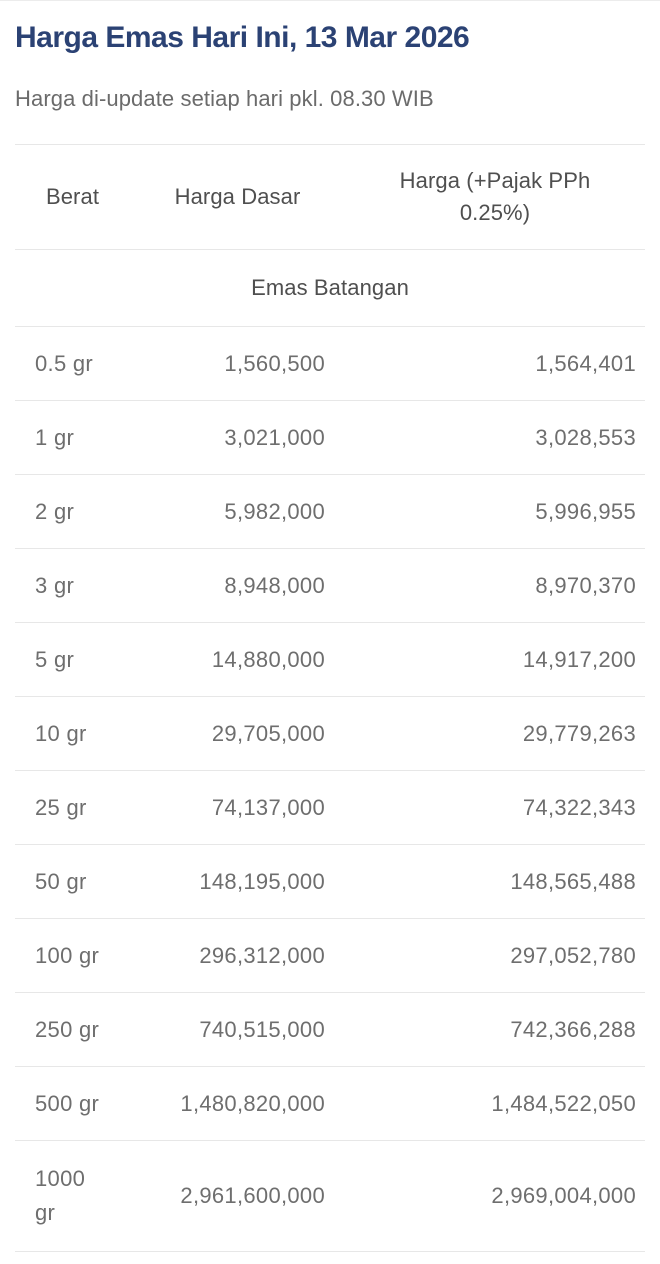 The height and width of the screenshot is (1264, 660). What do you see at coordinates (72, 196) in the screenshot?
I see `column-header-weight: Berat` at bounding box center [72, 196].